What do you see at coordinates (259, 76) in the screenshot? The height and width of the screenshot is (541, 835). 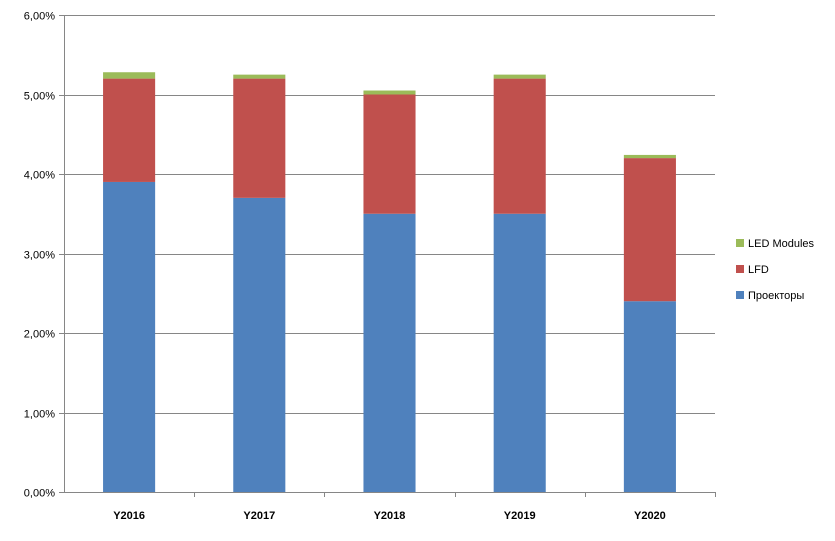 I see `bar-segment-led-modules-y2017` at bounding box center [259, 76].